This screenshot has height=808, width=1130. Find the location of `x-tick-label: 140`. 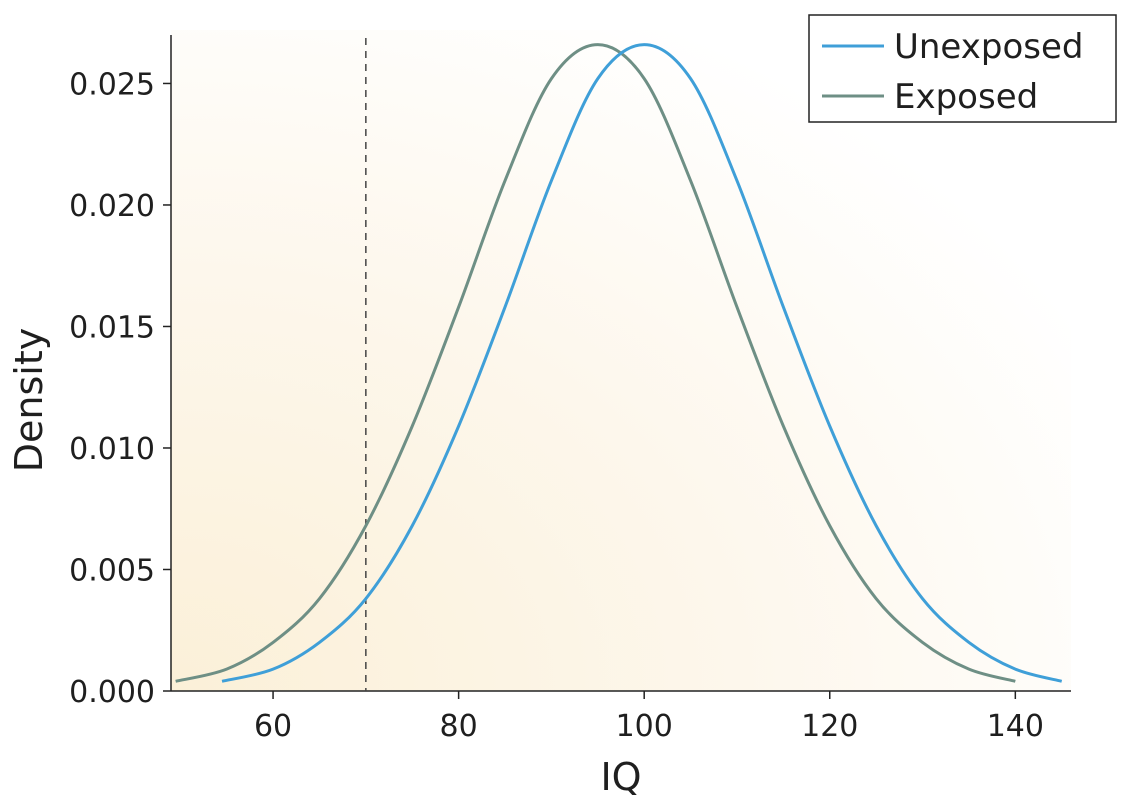

x-tick-label: 140 is located at coordinates (1015, 726).